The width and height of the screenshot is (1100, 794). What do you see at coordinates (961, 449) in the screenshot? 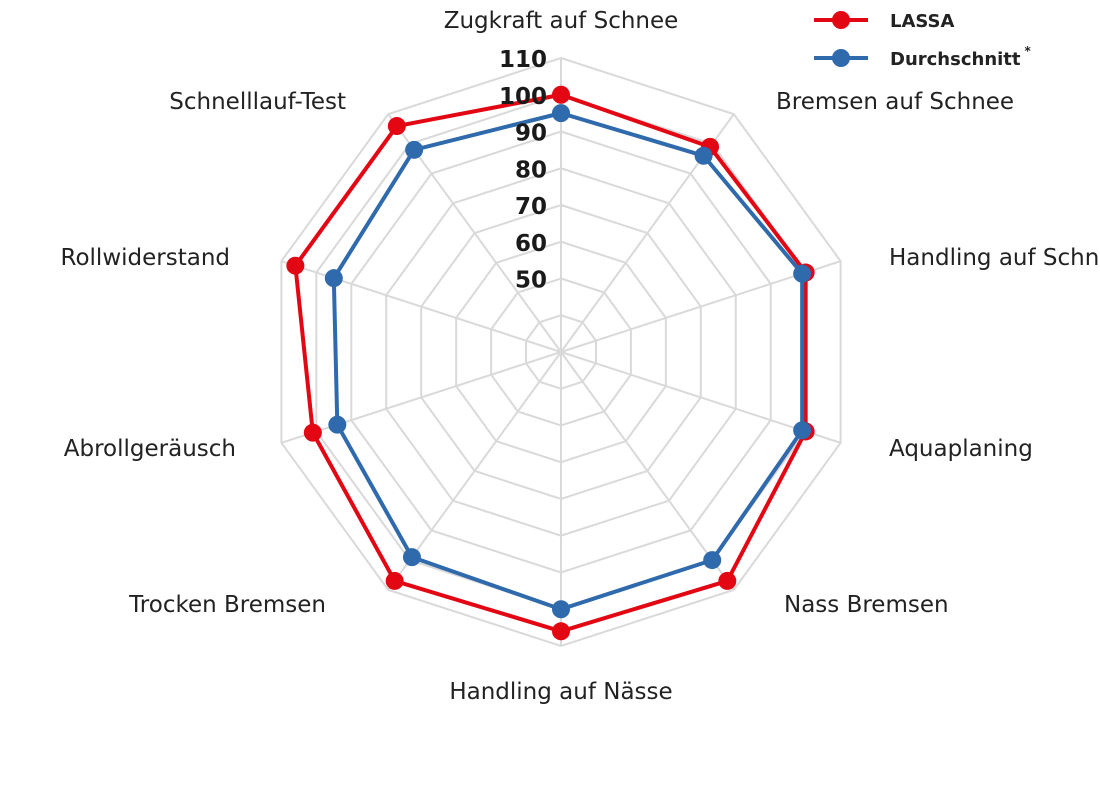
I see `category-label: Aquaplaning` at bounding box center [961, 449].